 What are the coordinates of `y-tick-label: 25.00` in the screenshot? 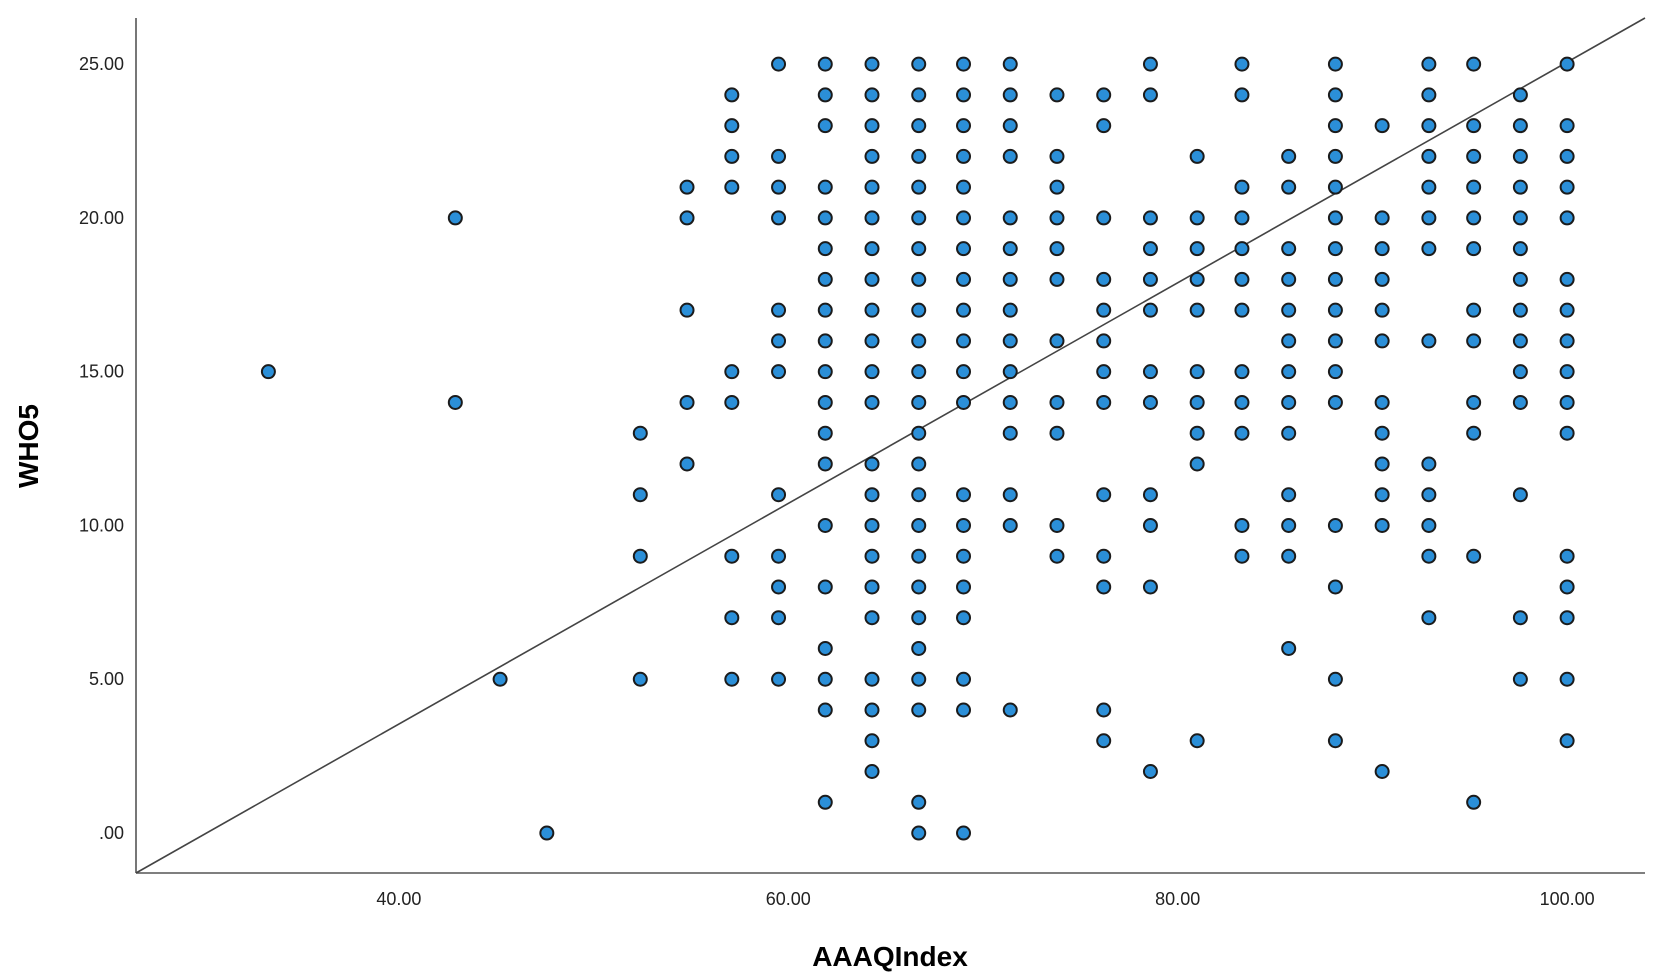 It's located at (101, 64).